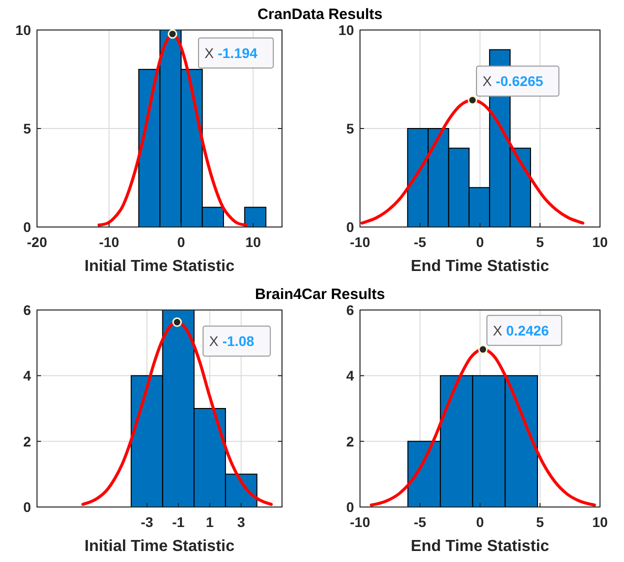  Describe the element at coordinates (231, 341) in the screenshot. I see `annotation: X -1.08` at that location.